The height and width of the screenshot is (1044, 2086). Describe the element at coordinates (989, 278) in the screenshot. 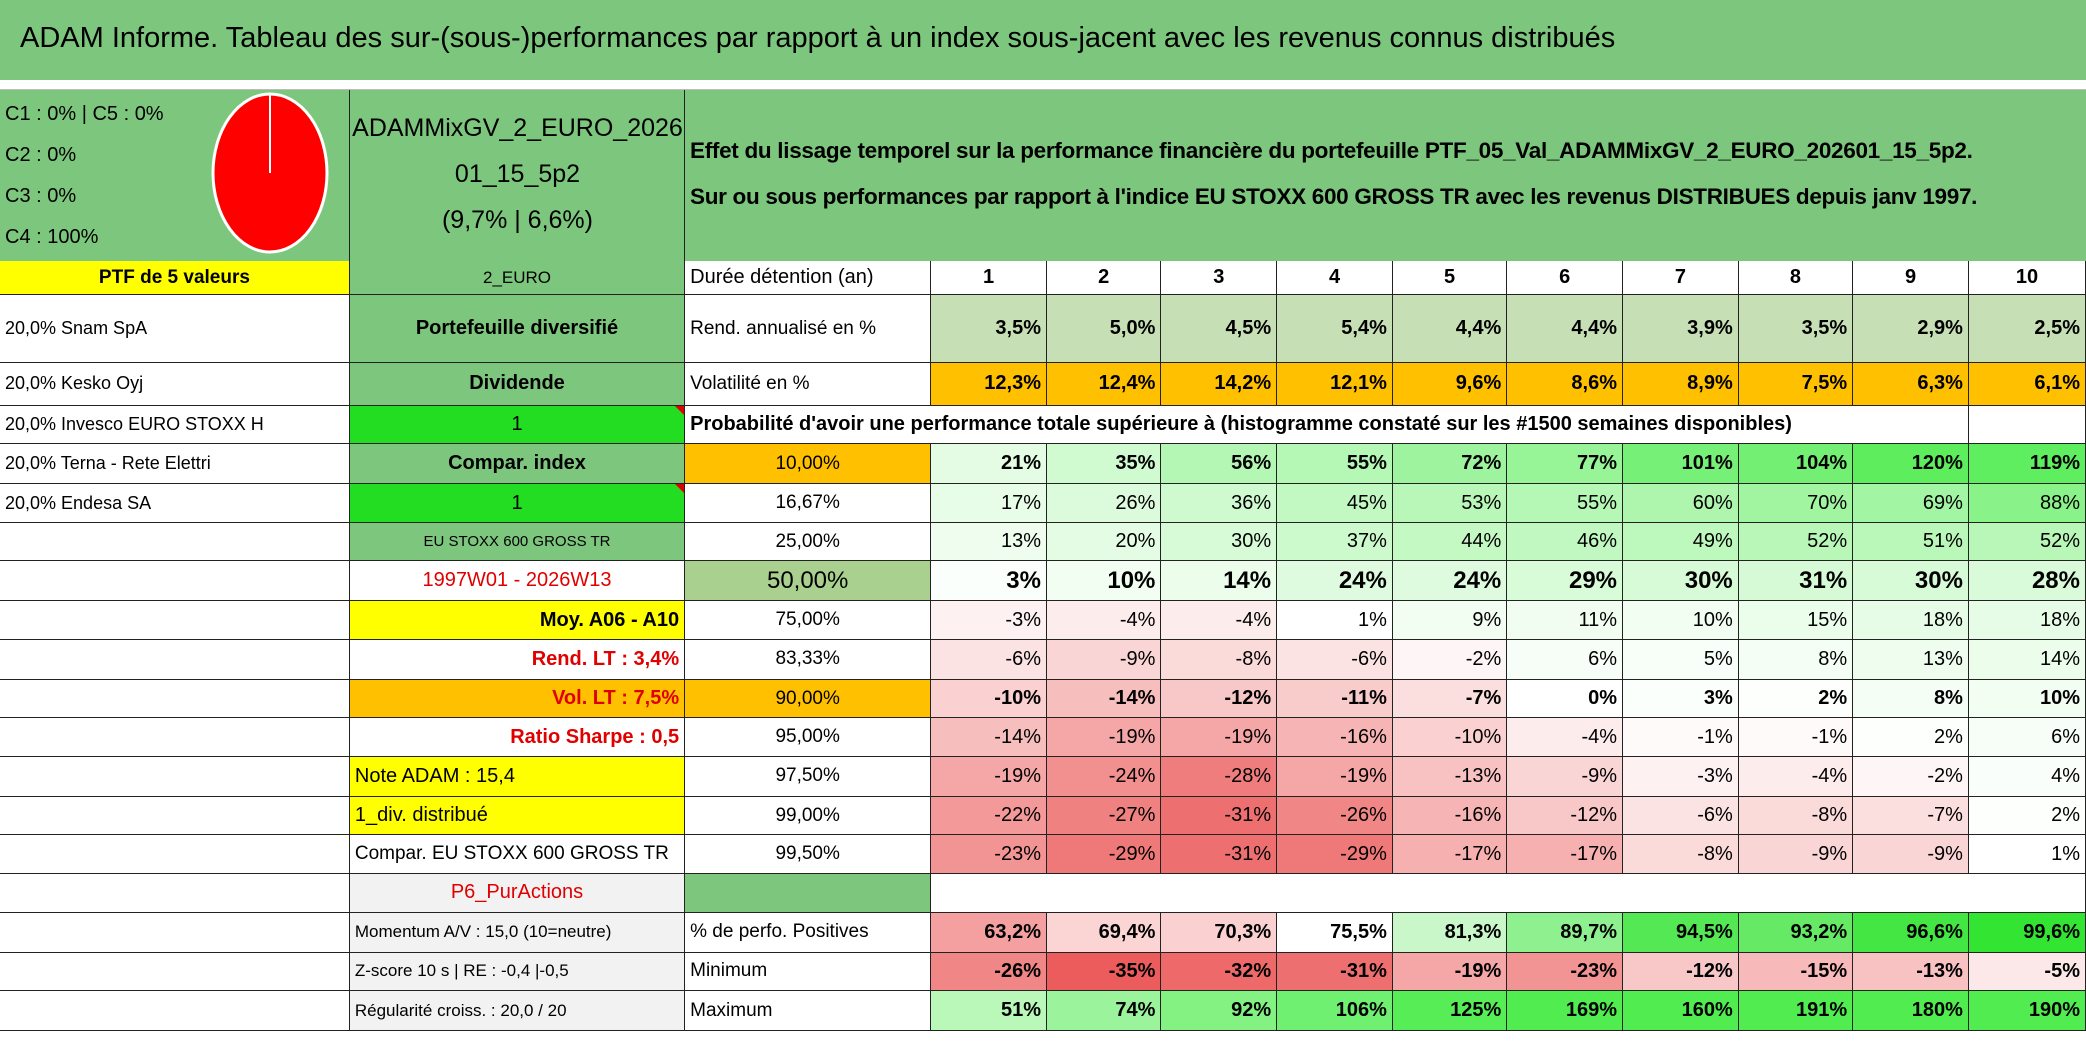

I see `year-header: 1` at that location.